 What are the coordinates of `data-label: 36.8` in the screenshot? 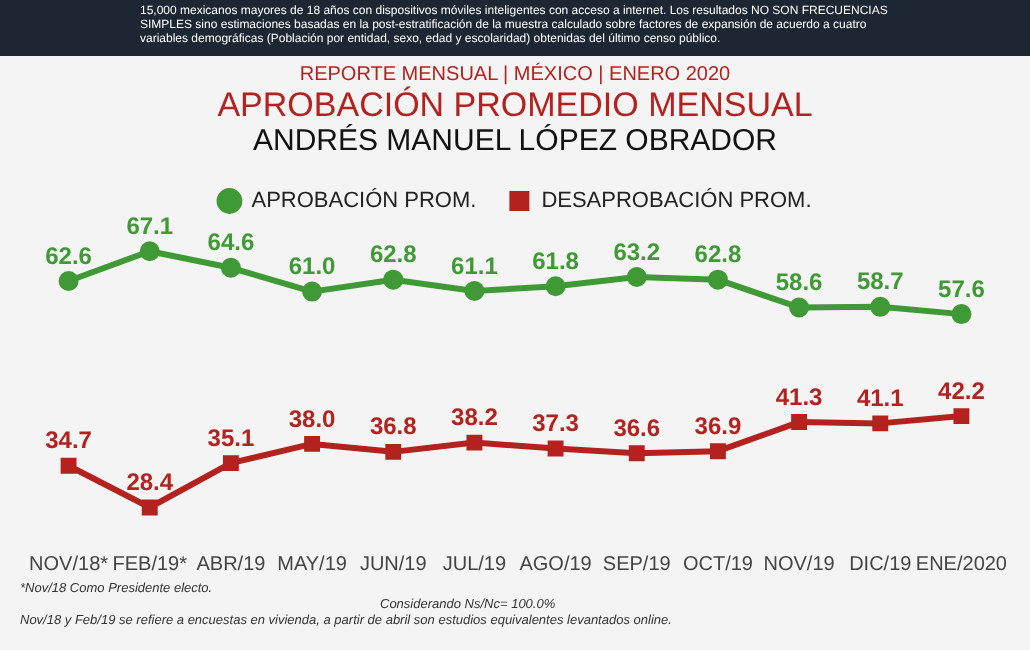 It's located at (393, 426).